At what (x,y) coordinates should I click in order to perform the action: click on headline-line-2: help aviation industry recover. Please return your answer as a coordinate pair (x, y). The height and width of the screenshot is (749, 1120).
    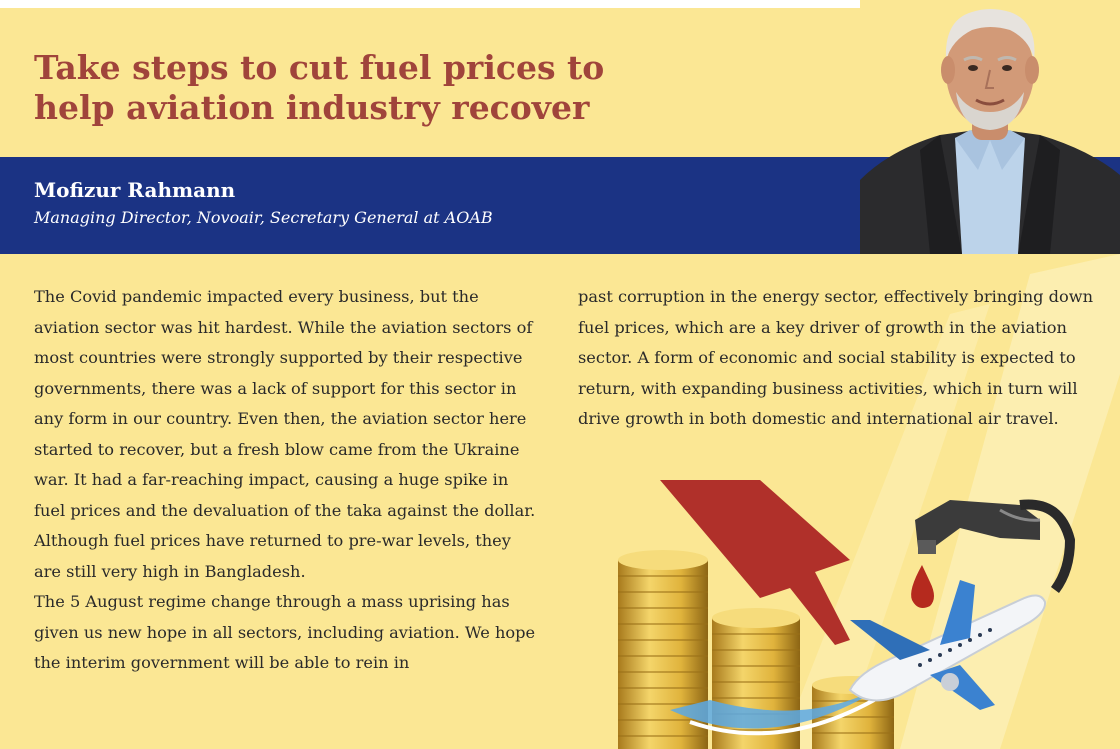
    Looking at the image, I should click on (312, 107).